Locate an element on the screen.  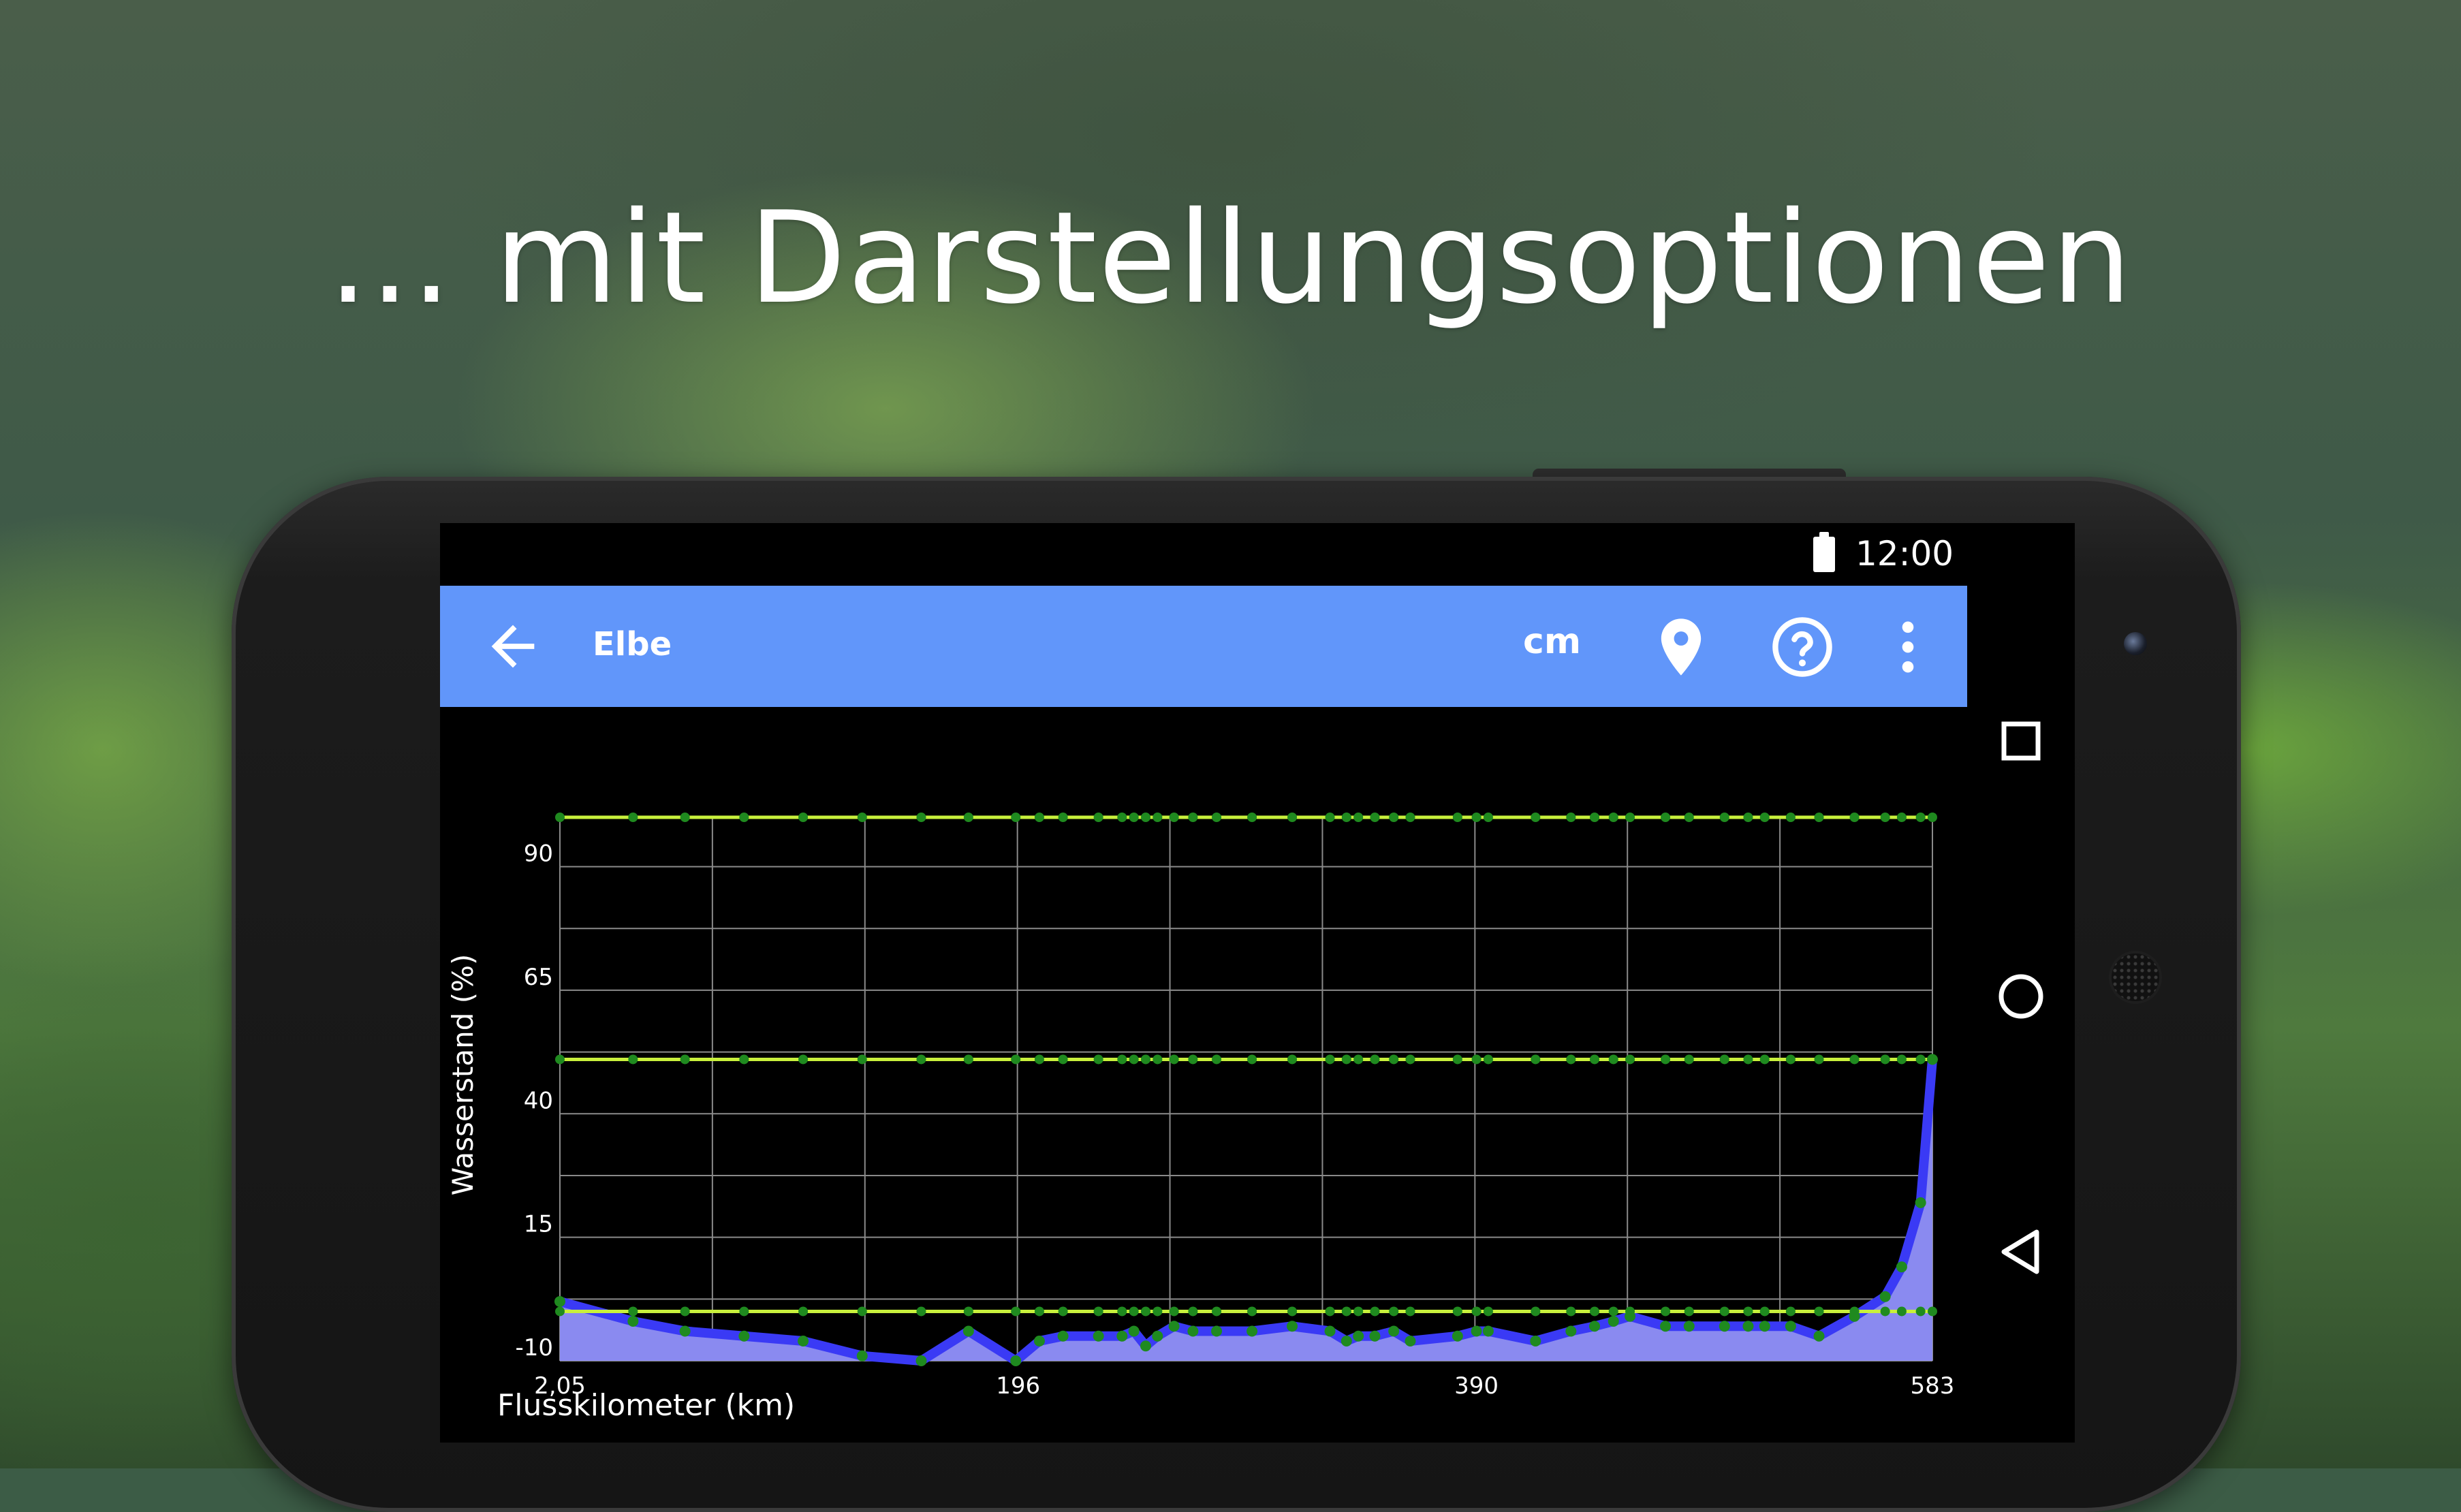
status-time: 12:00 is located at coordinates (1904, 553).